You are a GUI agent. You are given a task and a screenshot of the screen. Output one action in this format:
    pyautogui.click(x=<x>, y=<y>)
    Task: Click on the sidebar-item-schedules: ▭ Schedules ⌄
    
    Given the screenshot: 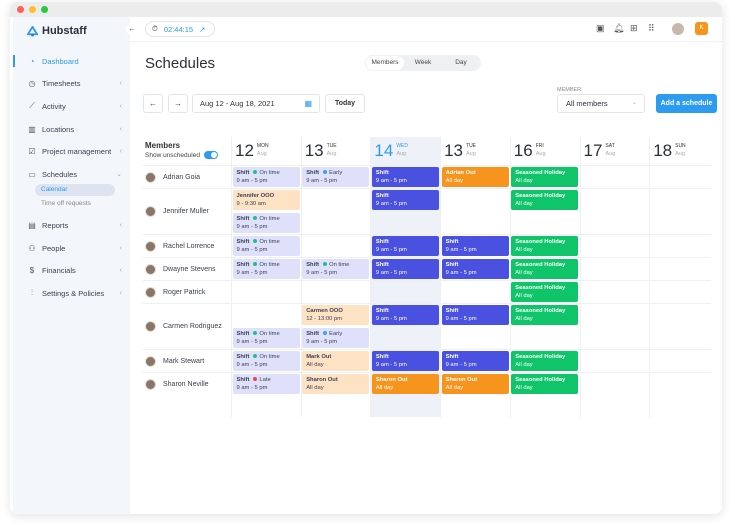 What is the action you would take?
    pyautogui.click(x=71, y=174)
    